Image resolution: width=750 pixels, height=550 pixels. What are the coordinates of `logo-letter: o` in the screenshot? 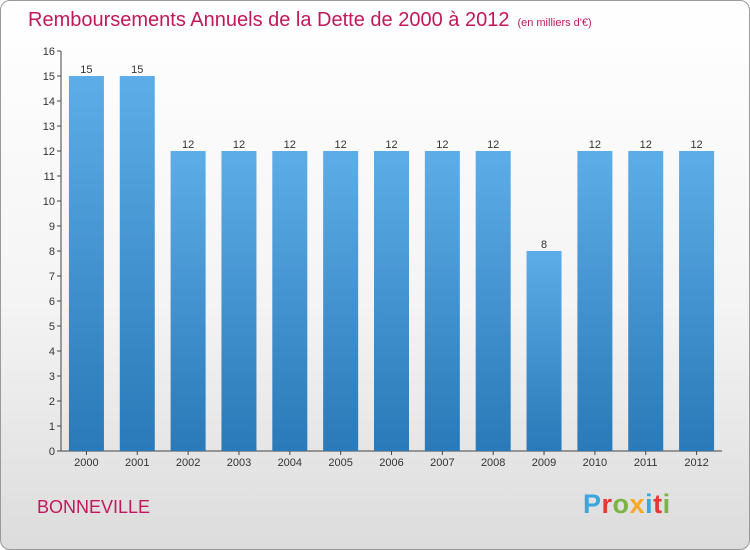 It's located at (621, 504).